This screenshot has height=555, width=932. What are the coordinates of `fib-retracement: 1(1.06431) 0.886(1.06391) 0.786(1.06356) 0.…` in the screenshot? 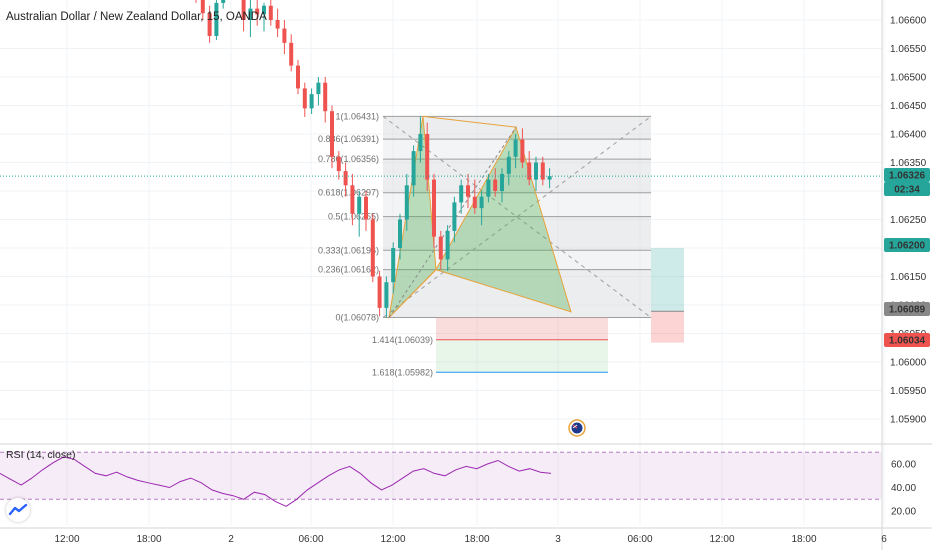 It's located at (485, 217).